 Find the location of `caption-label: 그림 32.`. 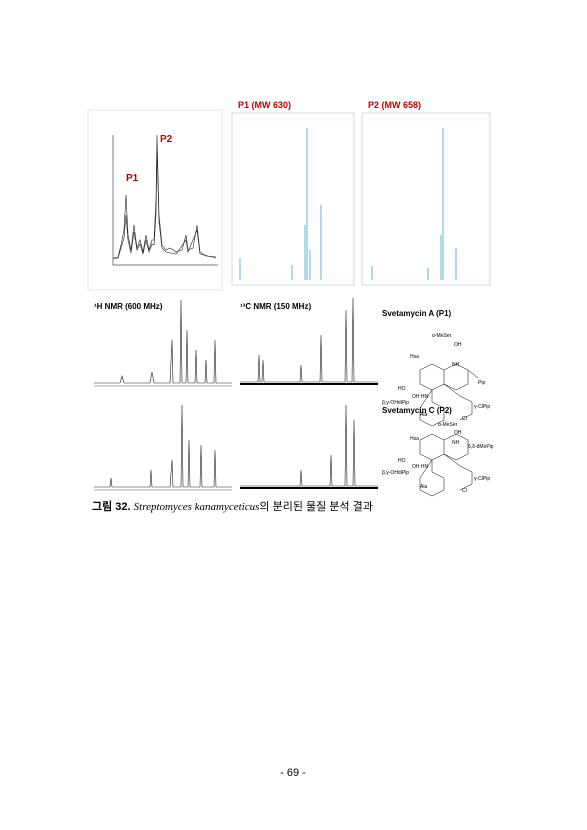

caption-label: 그림 32. is located at coordinates (111, 506).